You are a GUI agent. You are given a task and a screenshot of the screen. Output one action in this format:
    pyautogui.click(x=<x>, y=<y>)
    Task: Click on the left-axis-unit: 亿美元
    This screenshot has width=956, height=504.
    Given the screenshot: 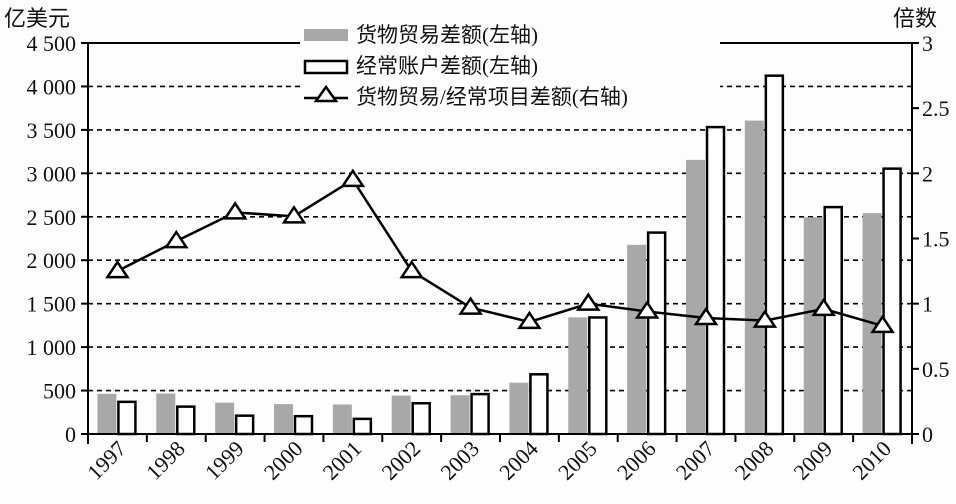 What is the action you would take?
    pyautogui.click(x=37, y=18)
    